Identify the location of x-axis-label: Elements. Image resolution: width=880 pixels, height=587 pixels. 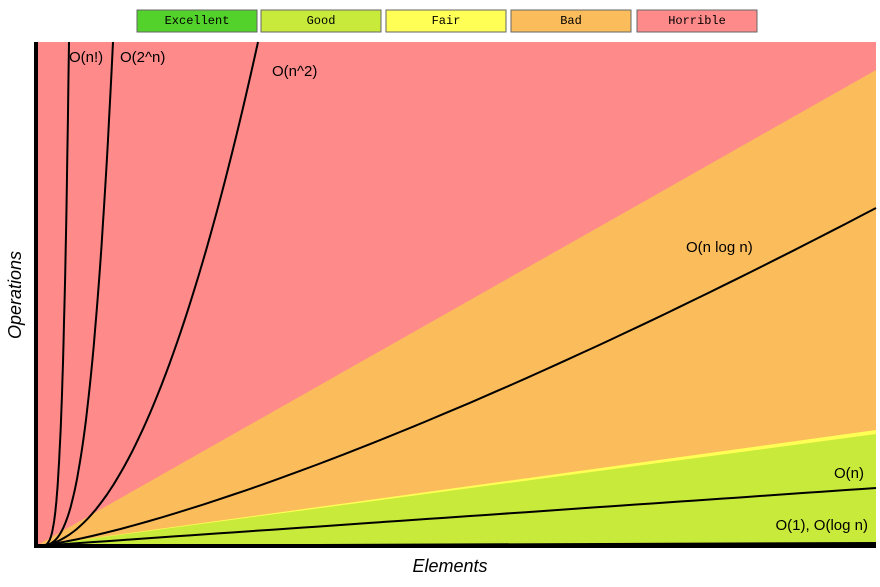
(449, 566).